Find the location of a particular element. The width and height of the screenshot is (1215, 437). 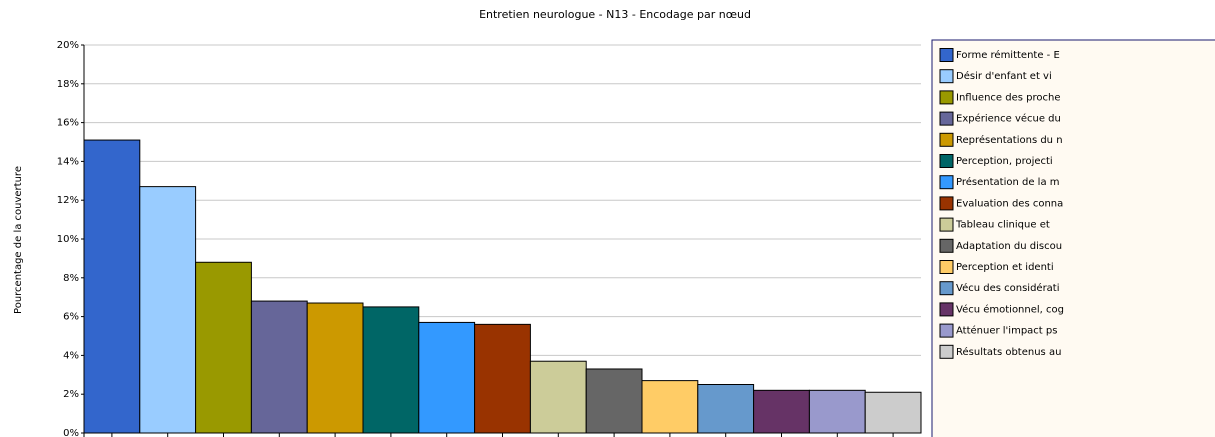

y-tick-label: 16% is located at coordinates (68, 123).